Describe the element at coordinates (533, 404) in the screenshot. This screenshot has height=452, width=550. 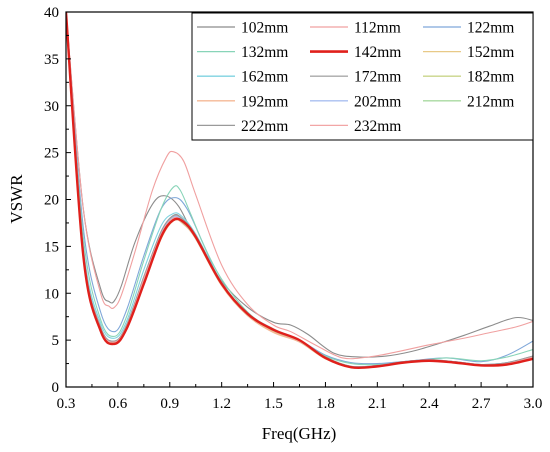
I see `x-tick-label: 3.0` at that location.